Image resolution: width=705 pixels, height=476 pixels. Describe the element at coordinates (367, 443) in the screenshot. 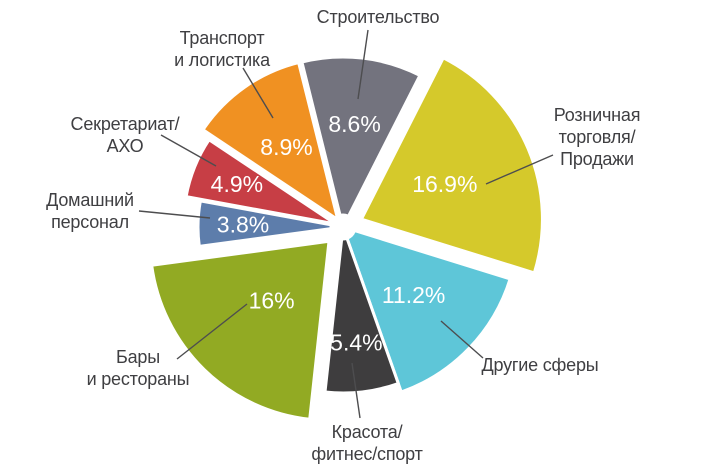

I see `slice-label-beauty-fitness-sport: Красота/ фитнес/спорт` at that location.